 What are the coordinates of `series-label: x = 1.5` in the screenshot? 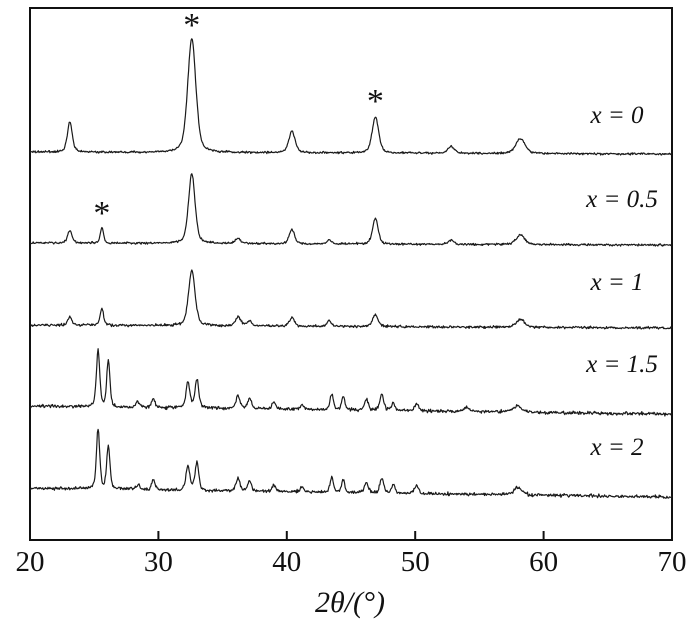 It's located at (621, 364).